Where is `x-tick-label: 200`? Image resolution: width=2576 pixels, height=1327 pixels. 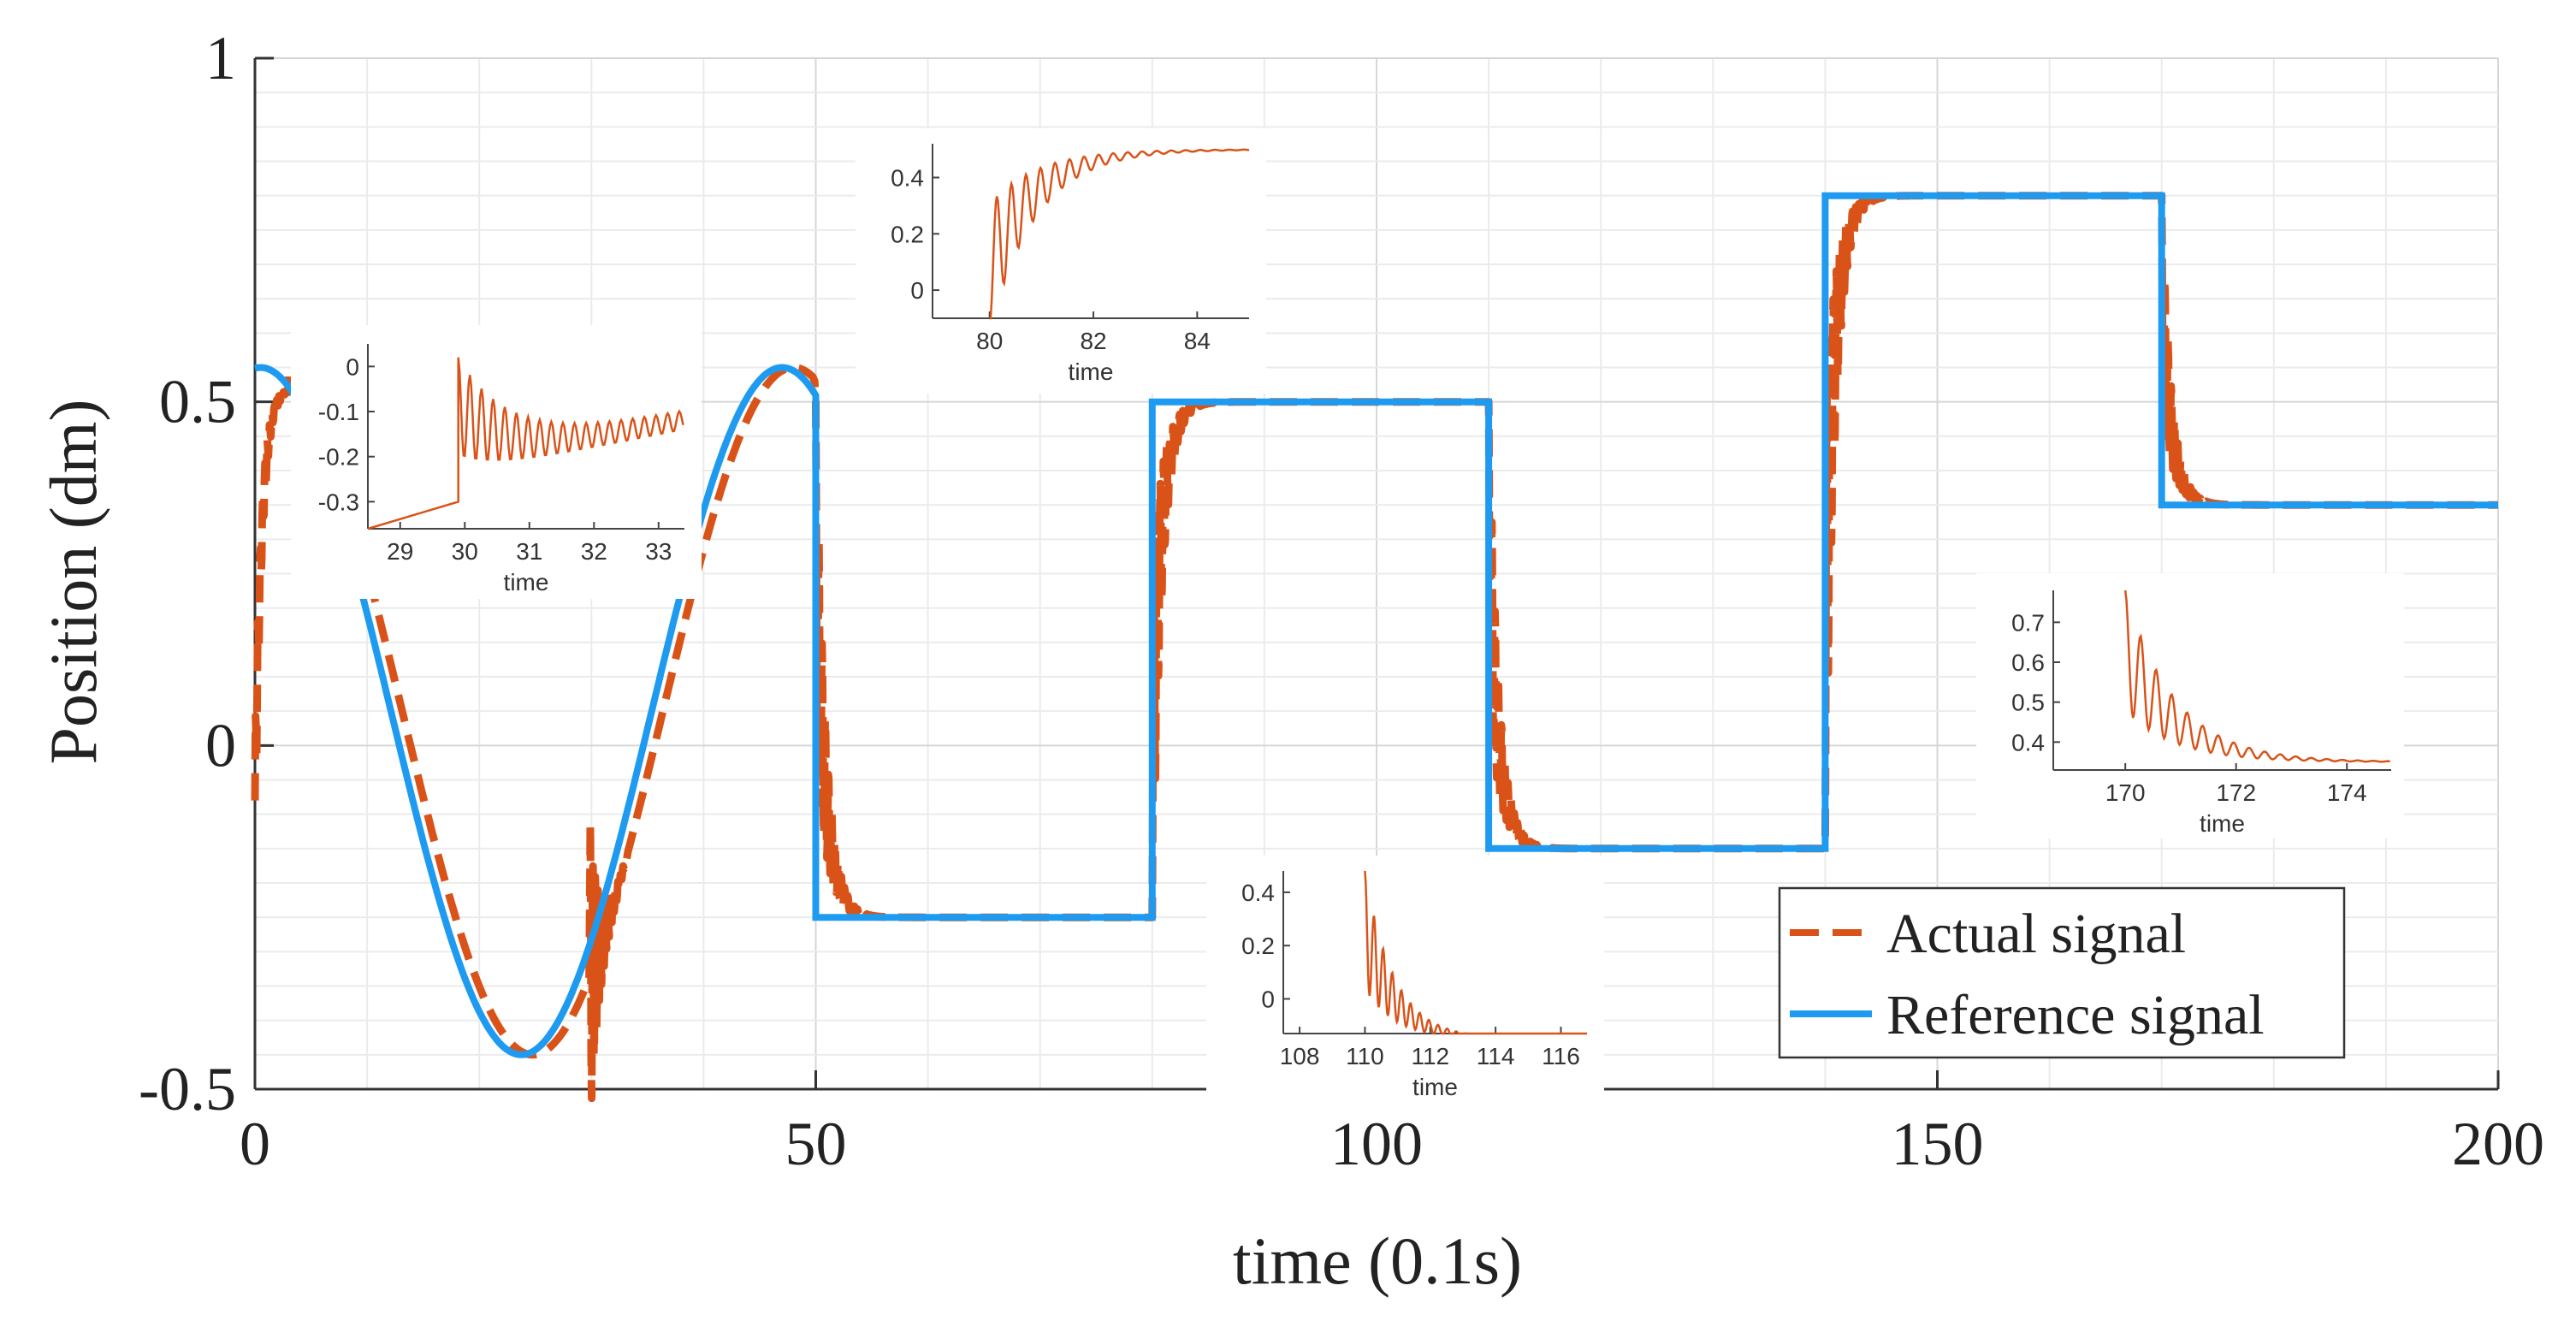 x-tick-label: 200 is located at coordinates (2498, 1144).